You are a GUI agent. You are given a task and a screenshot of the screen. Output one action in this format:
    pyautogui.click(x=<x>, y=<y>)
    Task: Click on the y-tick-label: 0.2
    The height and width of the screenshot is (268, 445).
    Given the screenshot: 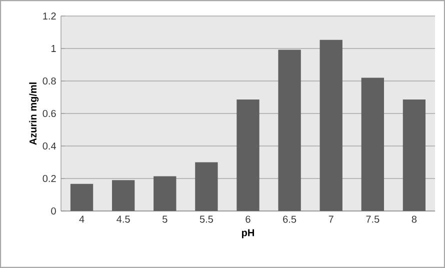 What is the action you would take?
    pyautogui.click(x=49, y=178)
    